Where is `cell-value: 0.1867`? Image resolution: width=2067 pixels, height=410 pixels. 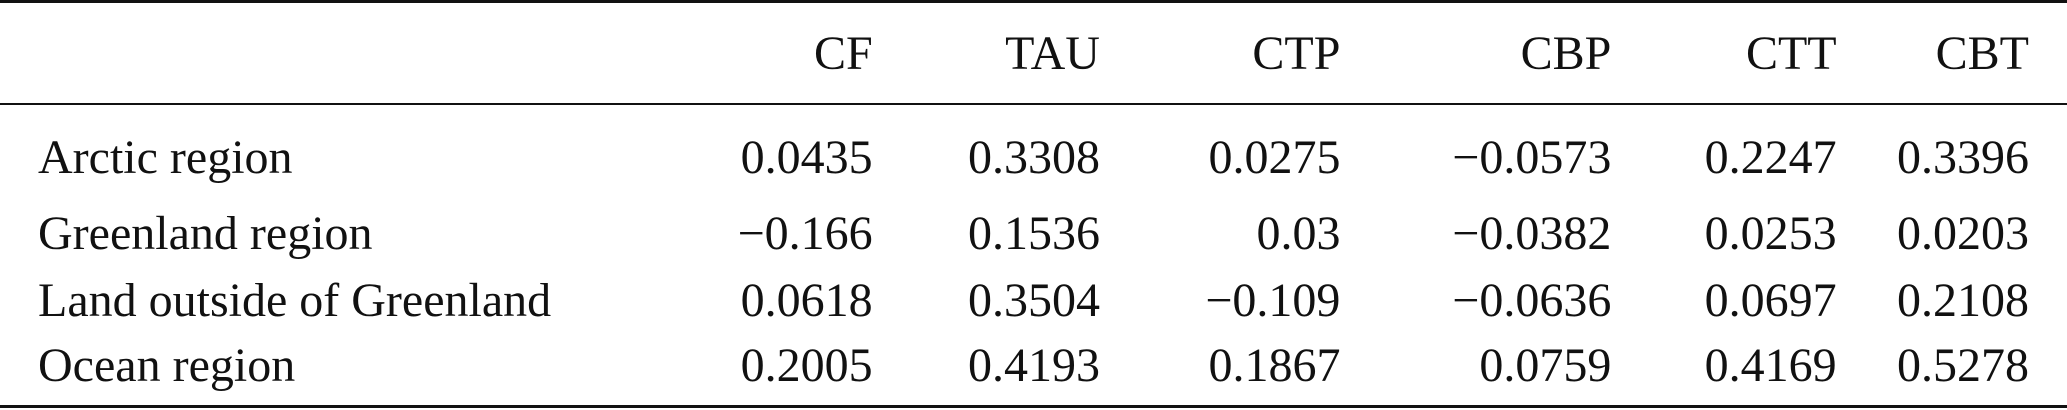
cell-value: 0.1867 is located at coordinates (1274, 365).